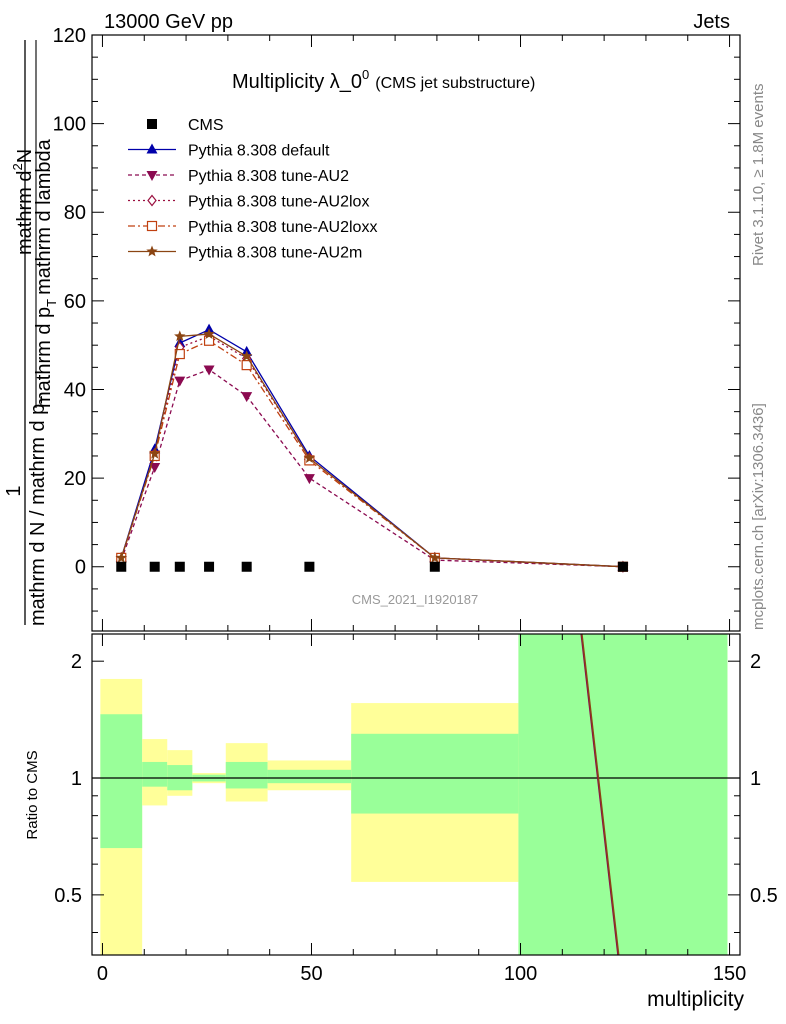 The height and width of the screenshot is (1024, 786). I want to click on series-line-au2m, so click(371, 450).